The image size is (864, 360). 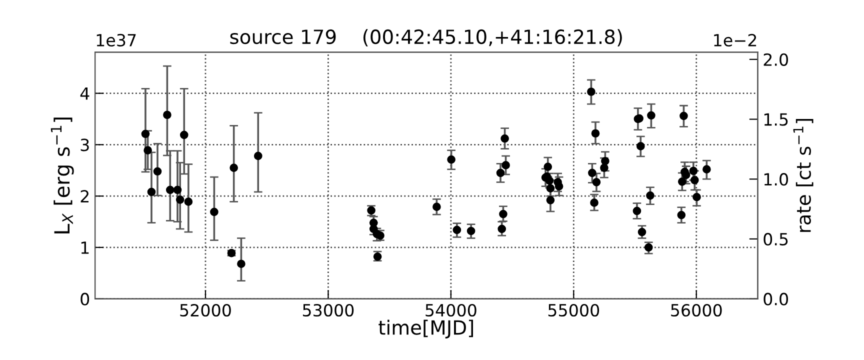 I want to click on x-tick-label: 53000, so click(x=328, y=310).